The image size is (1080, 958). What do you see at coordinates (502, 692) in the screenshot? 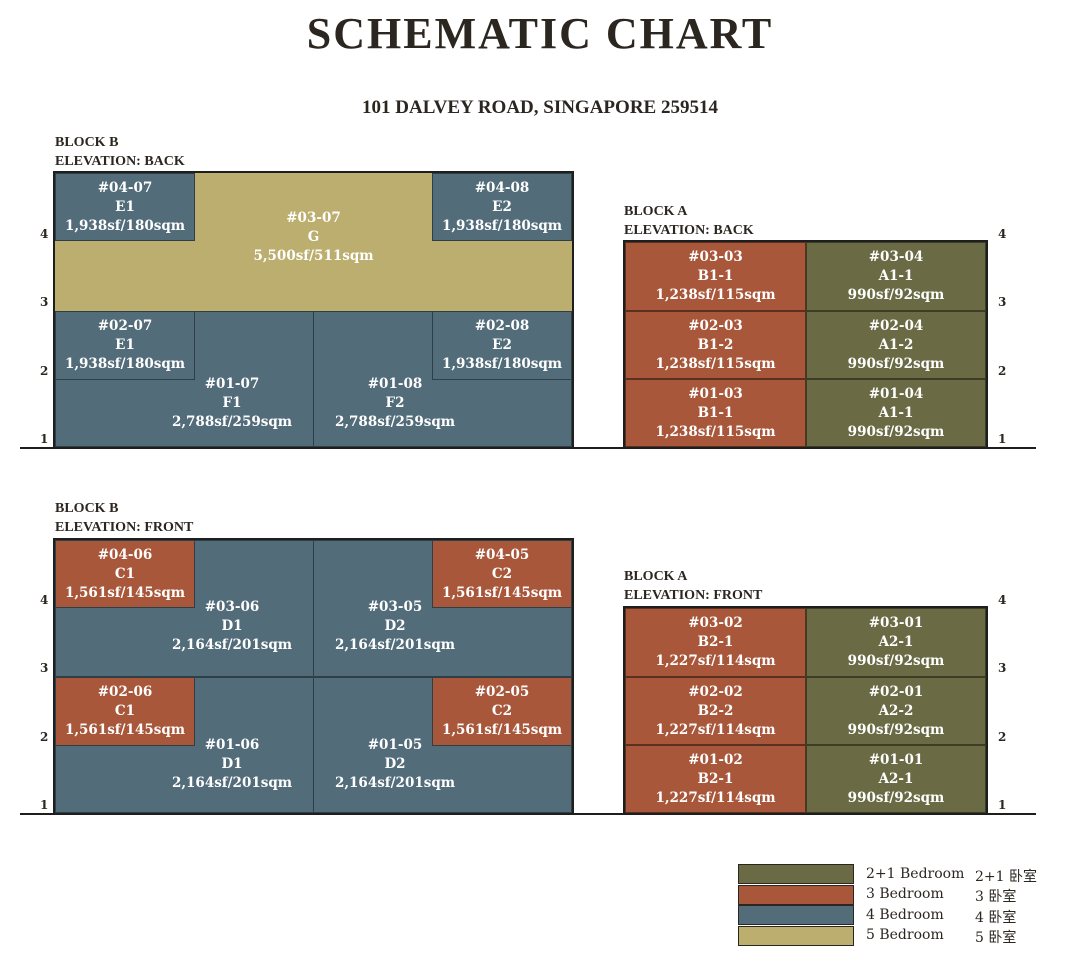
I see `unit-number: #02-05` at bounding box center [502, 692].